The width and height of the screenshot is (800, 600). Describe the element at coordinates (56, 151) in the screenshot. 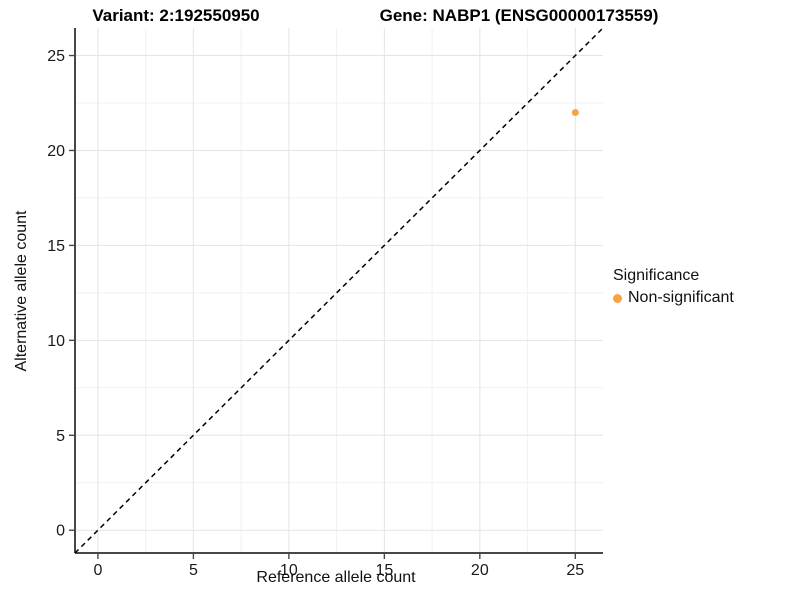

I see `y-tick-label: 20` at that location.